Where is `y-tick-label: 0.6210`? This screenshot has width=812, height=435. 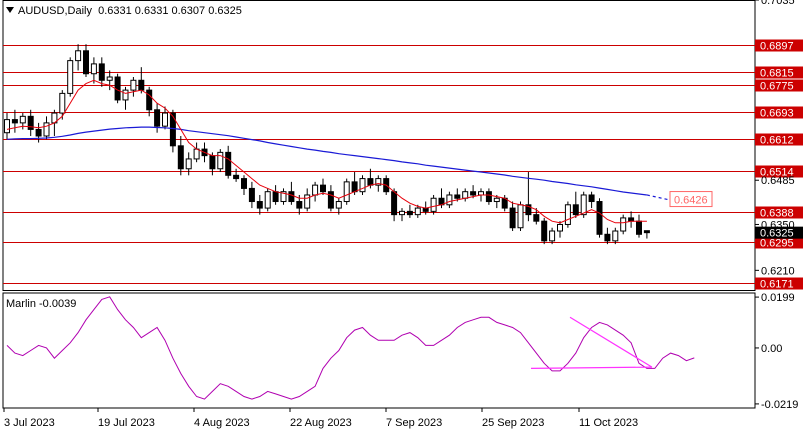
y-tick-label: 0.6210 is located at coordinates (778, 271).